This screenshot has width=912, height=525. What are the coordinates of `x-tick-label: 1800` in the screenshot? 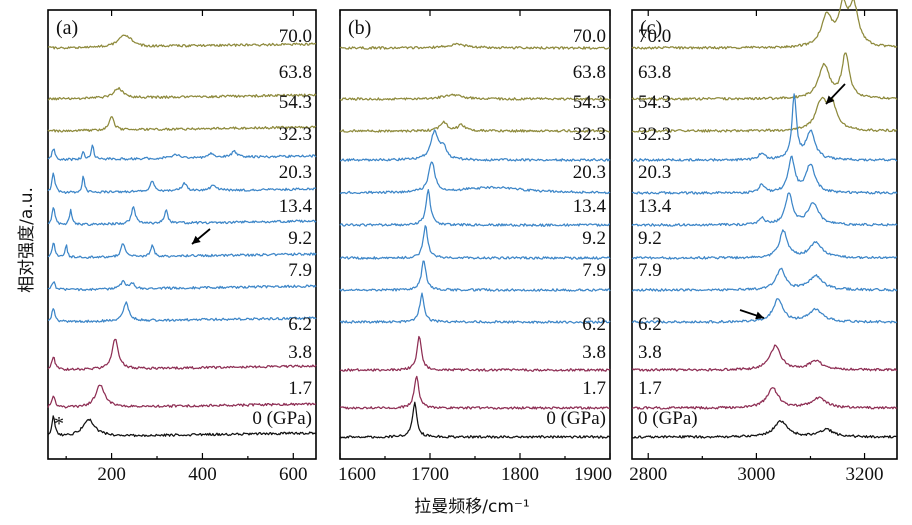 It's located at (520, 474).